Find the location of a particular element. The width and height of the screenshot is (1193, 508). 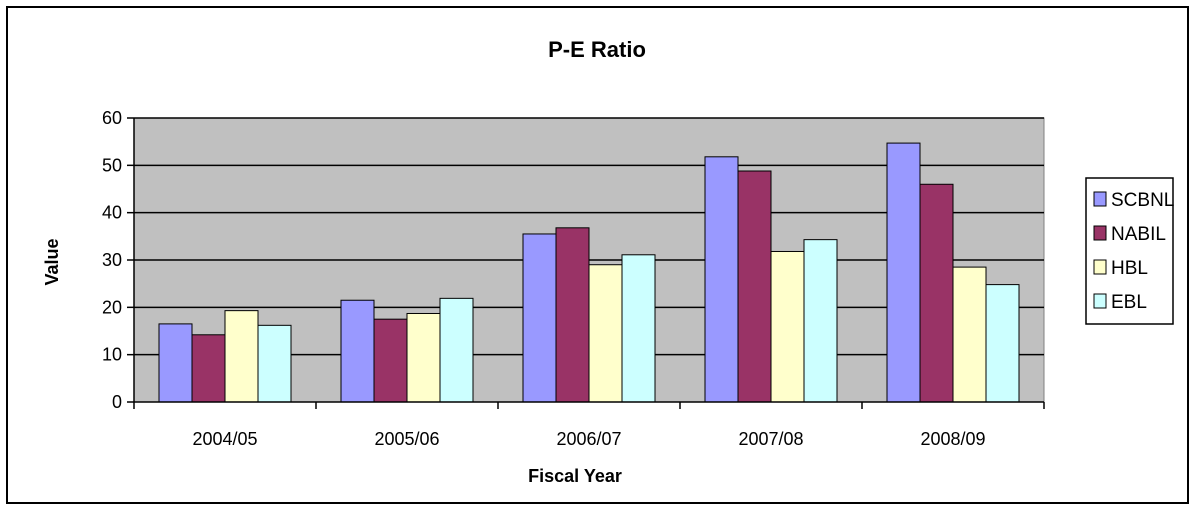

legend-swatch-scbnl is located at coordinates (1100, 199).